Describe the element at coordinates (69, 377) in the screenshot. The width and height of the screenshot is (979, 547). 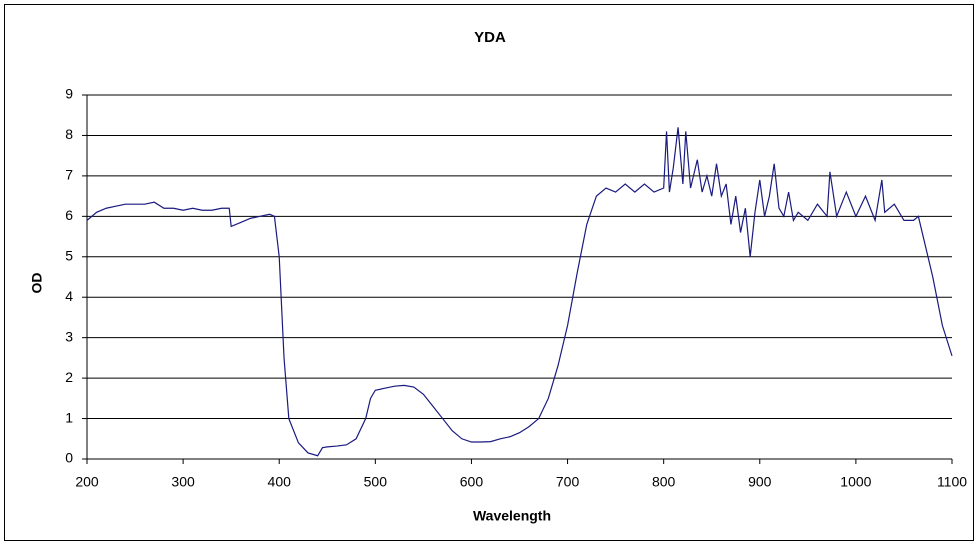
I see `y-tick-label: 2` at that location.